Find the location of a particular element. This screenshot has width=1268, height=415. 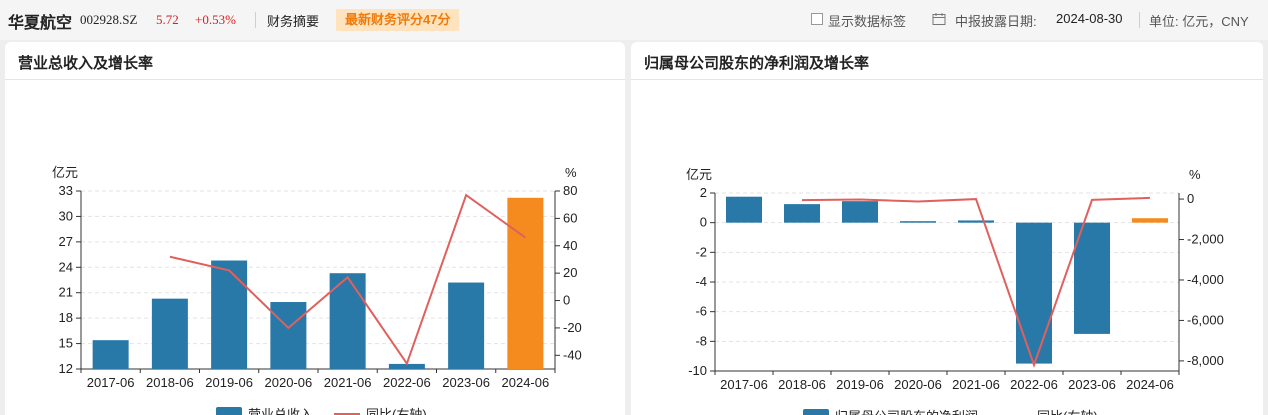

y-tick-label-left: 27 is located at coordinates (66, 241).